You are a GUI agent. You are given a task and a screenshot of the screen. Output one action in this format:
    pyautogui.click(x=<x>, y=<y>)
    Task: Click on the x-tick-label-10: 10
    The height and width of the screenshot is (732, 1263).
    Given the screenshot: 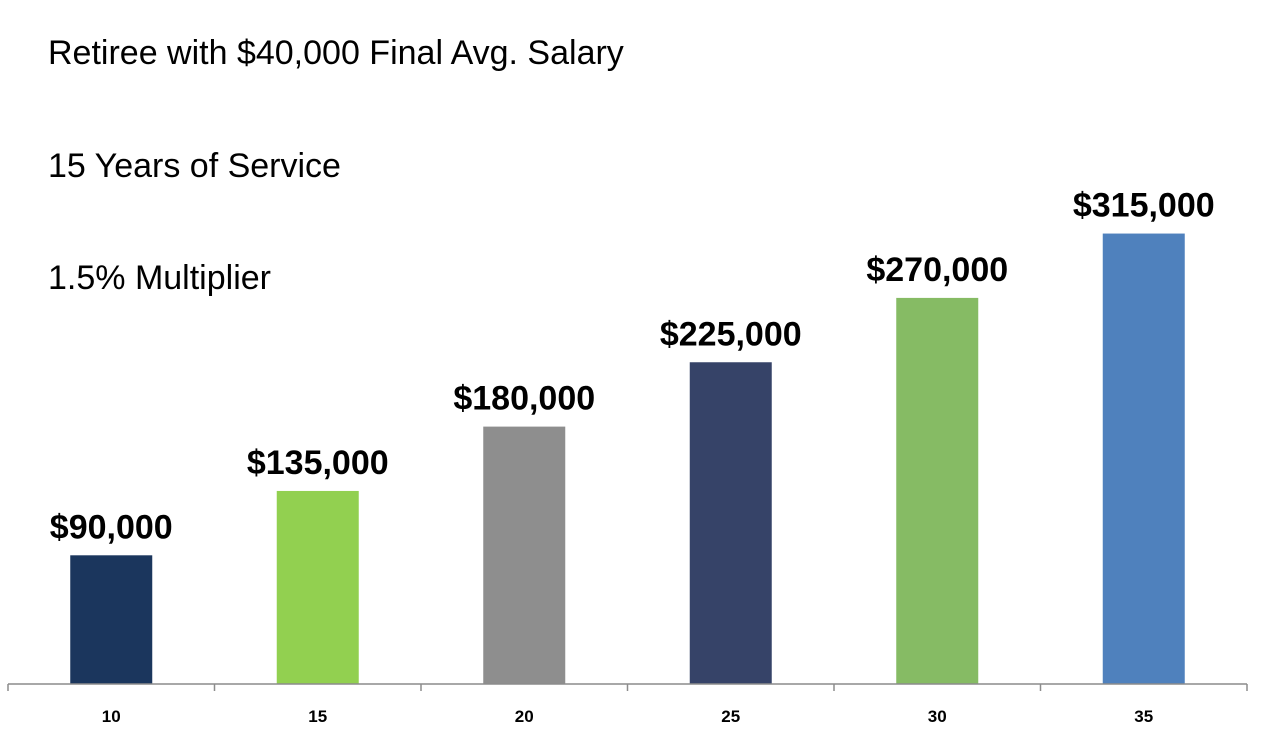 What is the action you would take?
    pyautogui.click(x=111, y=716)
    